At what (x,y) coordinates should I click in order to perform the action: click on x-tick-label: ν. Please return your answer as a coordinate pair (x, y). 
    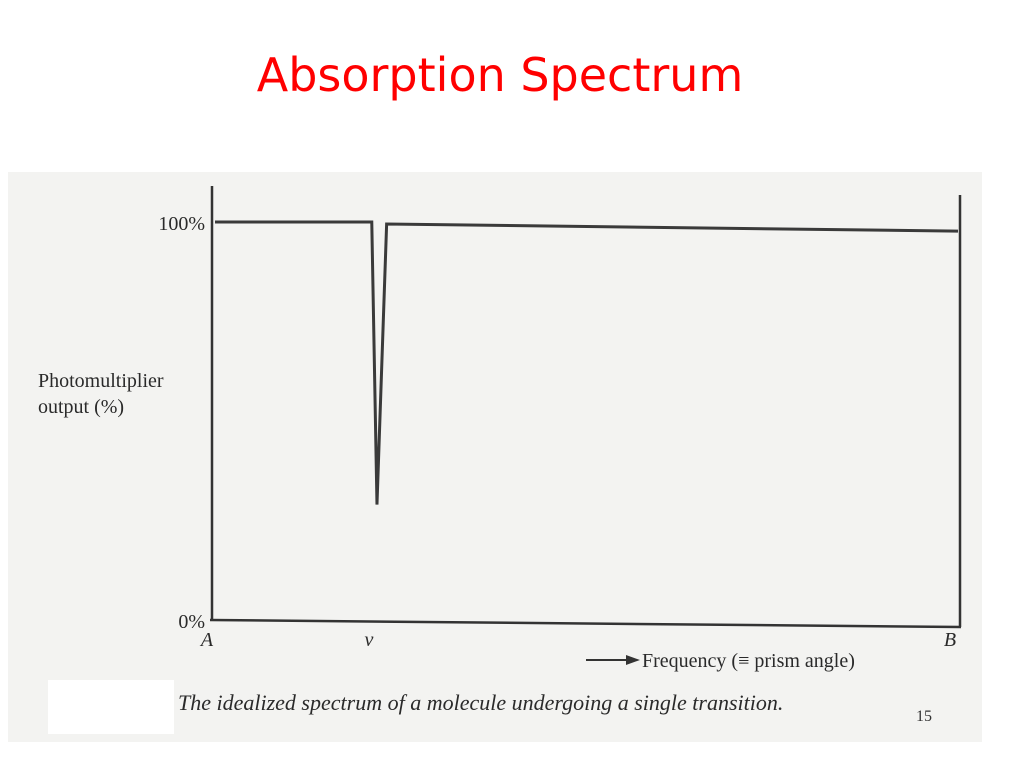
    Looking at the image, I should click on (369, 640).